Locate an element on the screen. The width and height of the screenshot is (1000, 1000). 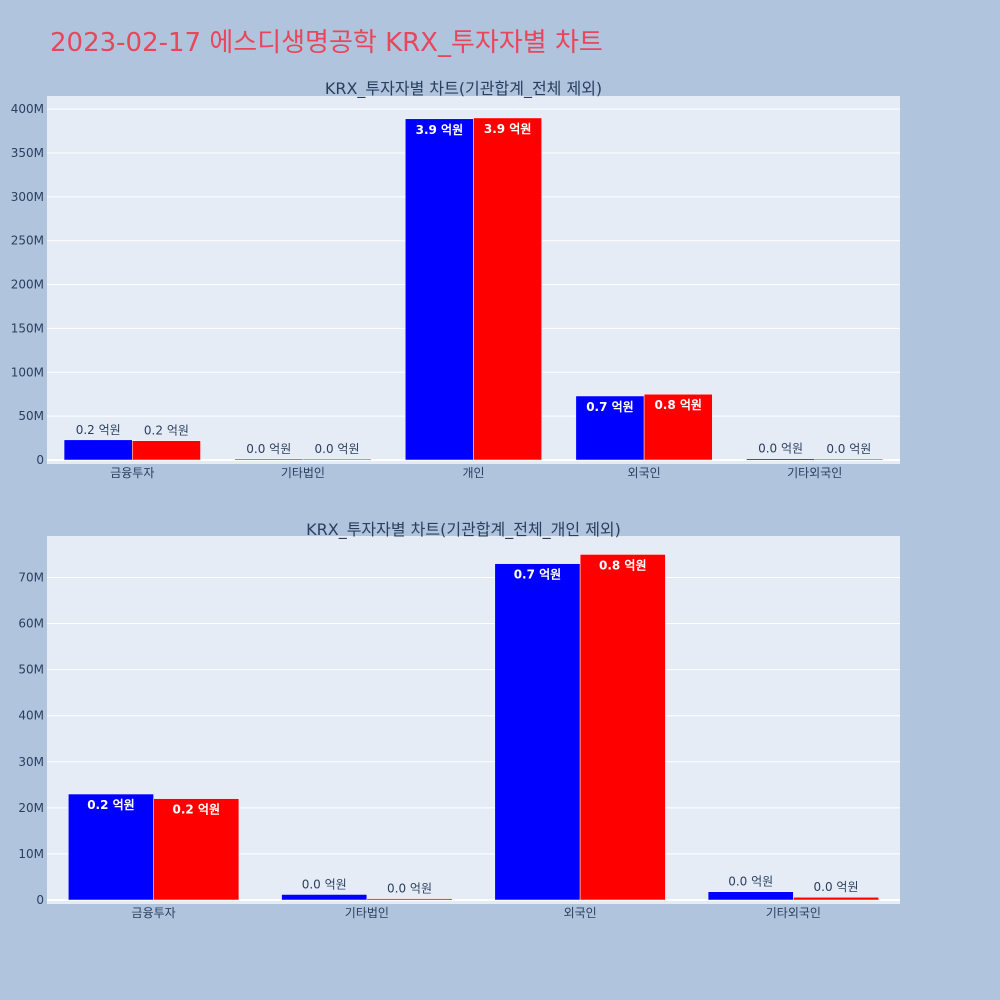
y-tick-label: 10M is located at coordinates (31, 854).